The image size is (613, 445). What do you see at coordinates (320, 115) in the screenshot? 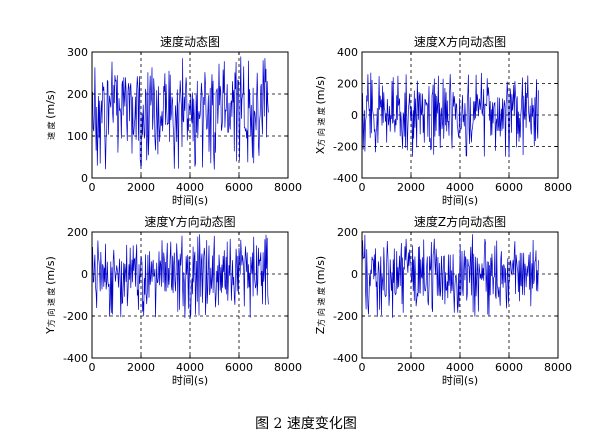
I see `y-axis-label: X方 向 速 度 (m/s)` at bounding box center [320, 115].